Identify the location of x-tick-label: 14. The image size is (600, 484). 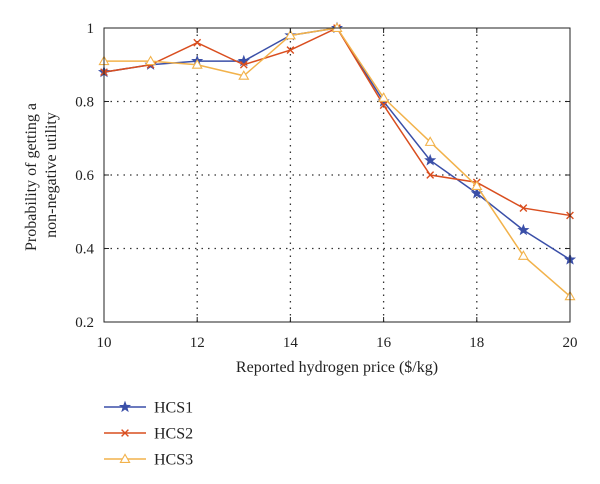
(291, 343).